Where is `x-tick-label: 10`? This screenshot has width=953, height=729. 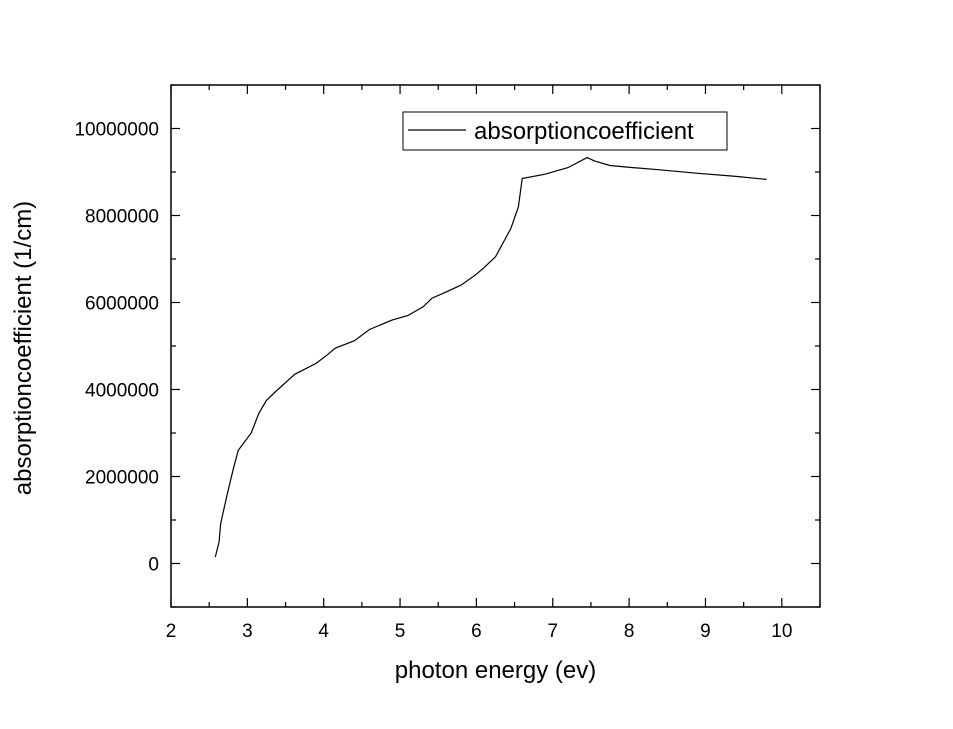
x-tick-label: 10 is located at coordinates (781, 631).